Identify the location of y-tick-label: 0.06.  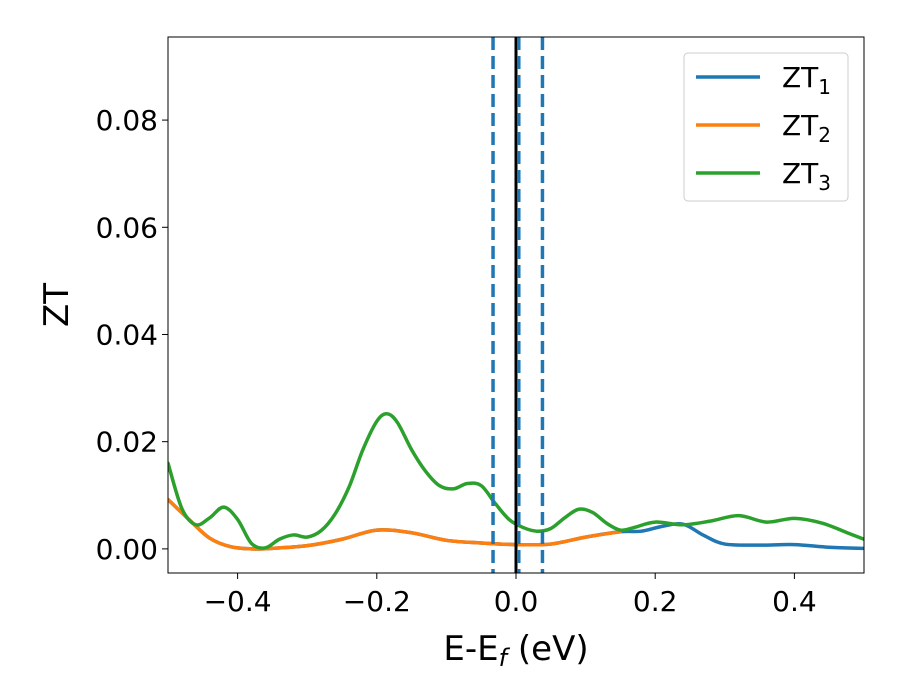
(127, 227).